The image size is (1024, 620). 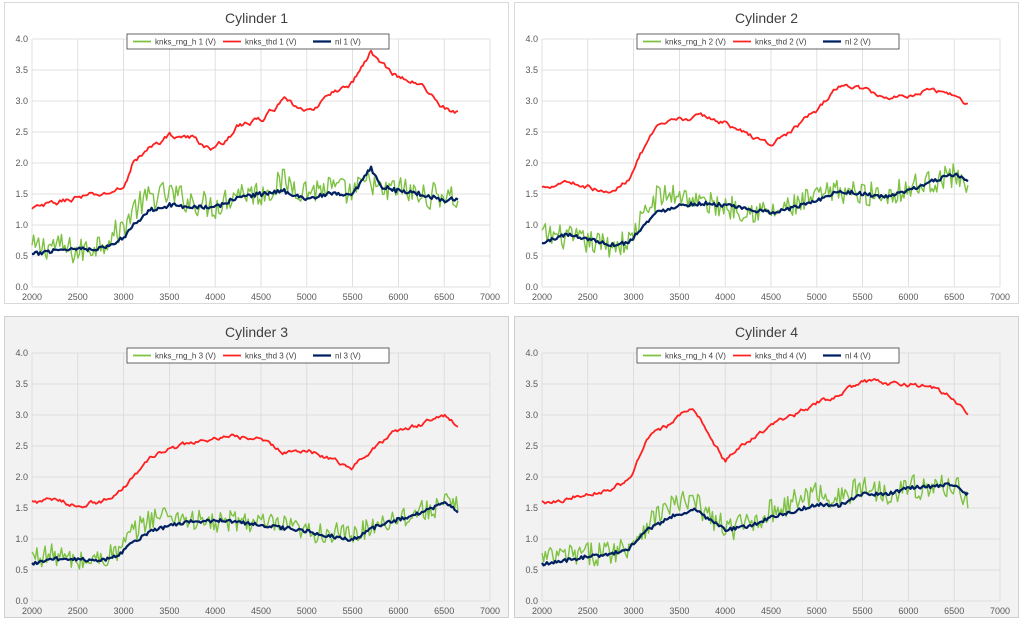 What do you see at coordinates (858, 42) in the screenshot?
I see `legend-label: nl 2 (V)` at bounding box center [858, 42].